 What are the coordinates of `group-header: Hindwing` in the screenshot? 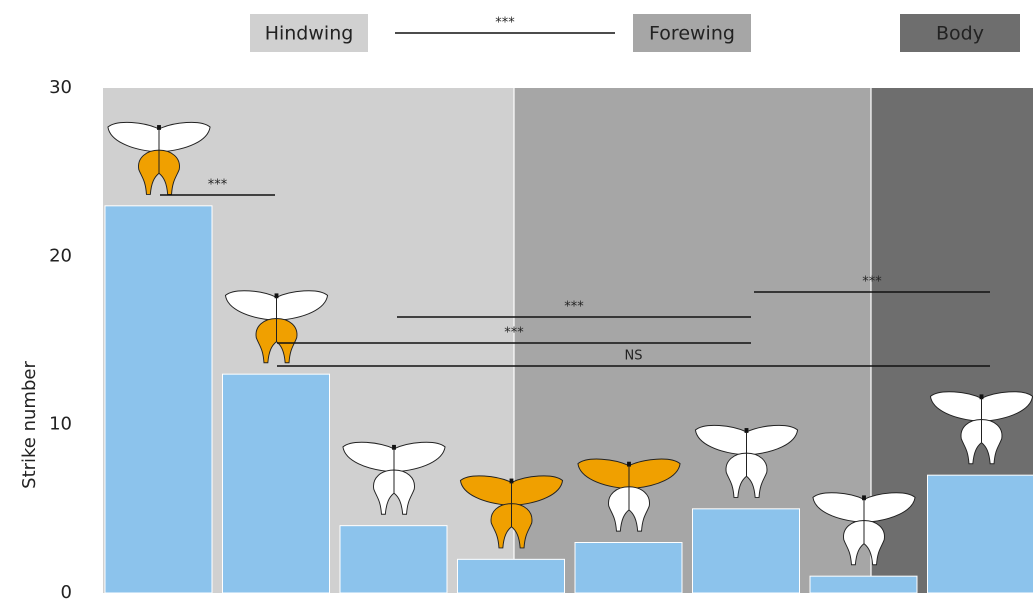 It's located at (309, 34).